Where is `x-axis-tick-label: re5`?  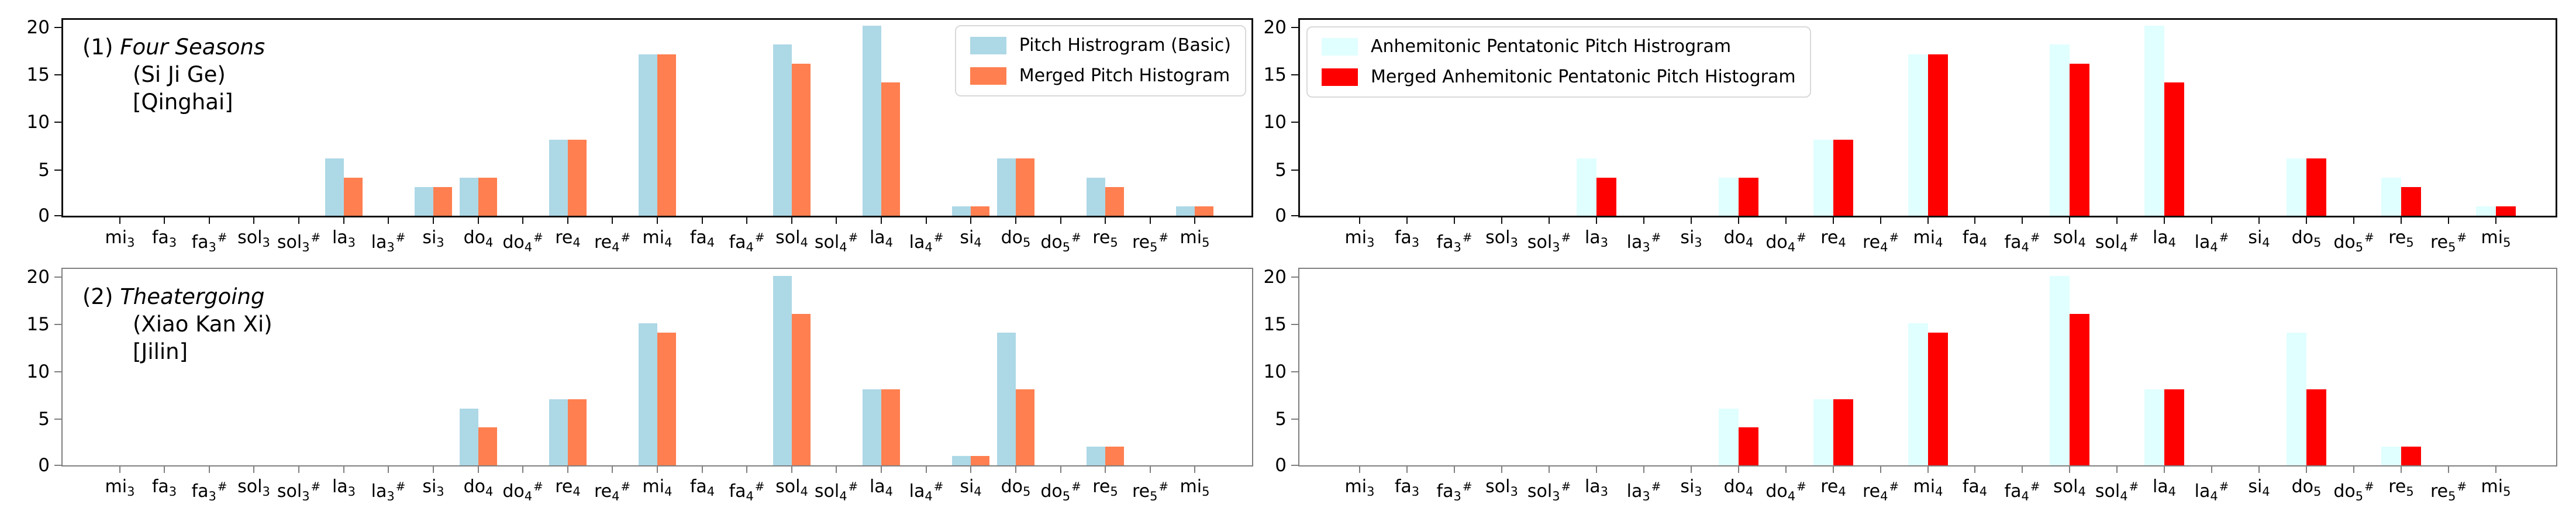 x-axis-tick-label: re5 is located at coordinates (2401, 487).